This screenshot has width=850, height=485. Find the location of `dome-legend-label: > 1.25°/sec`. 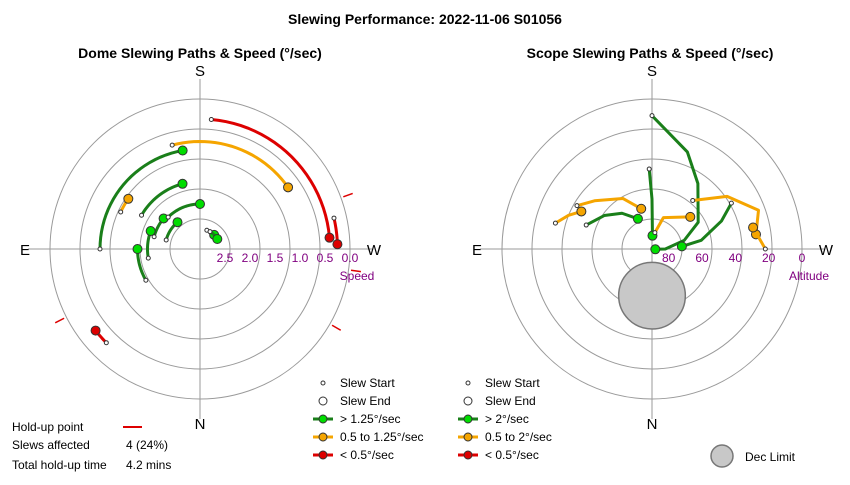

dome-legend-label: > 1.25°/sec is located at coordinates (370, 419).